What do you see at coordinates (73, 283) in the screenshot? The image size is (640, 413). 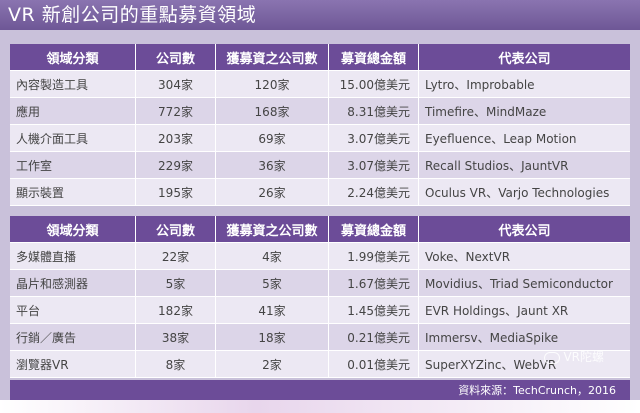 I see `category-cell: 晶片和感測器` at bounding box center [73, 283].